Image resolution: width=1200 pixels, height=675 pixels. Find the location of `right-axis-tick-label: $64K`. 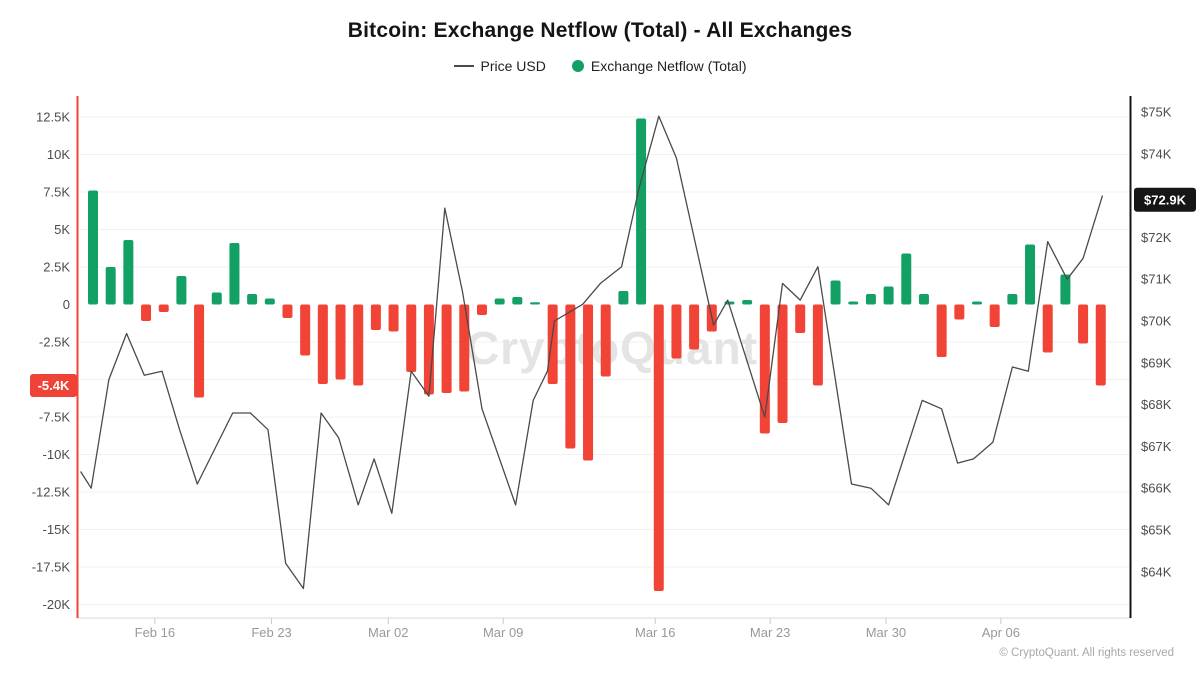

right-axis-tick-label: $64K is located at coordinates (1156, 571).